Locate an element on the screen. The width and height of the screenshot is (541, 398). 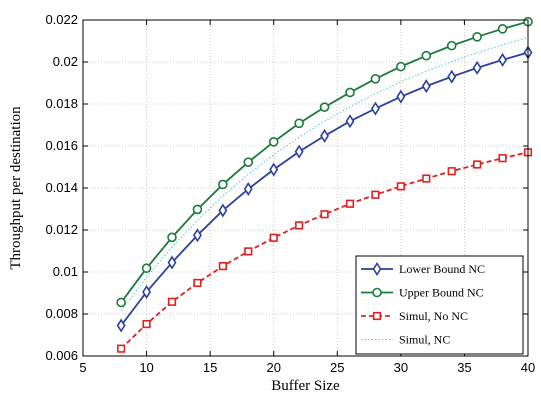
legend-item: Simul, No NC is located at coordinates (414, 316).